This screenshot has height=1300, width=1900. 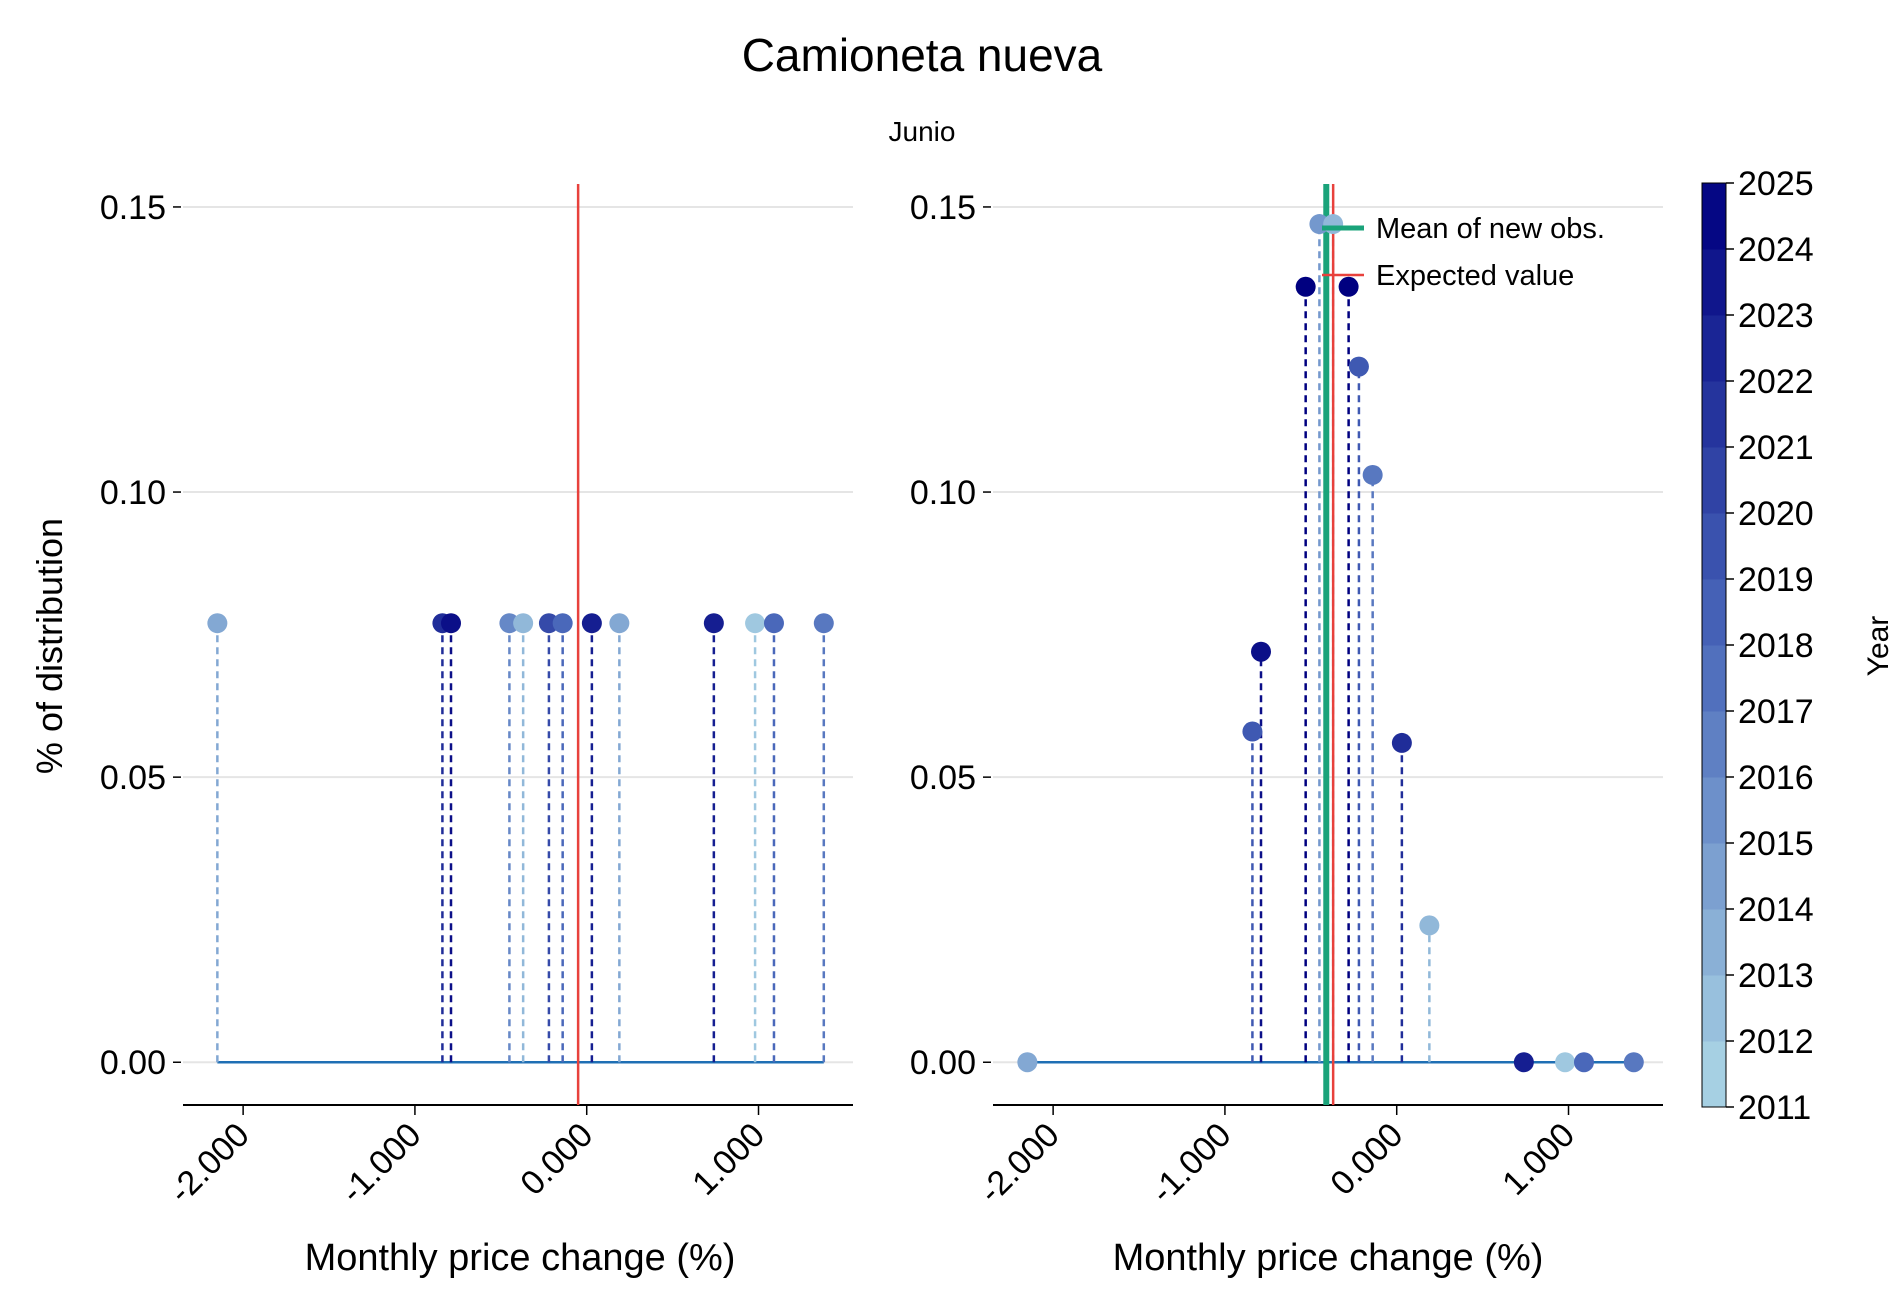 I want to click on colorbar-label: Year, so click(x=1878, y=646).